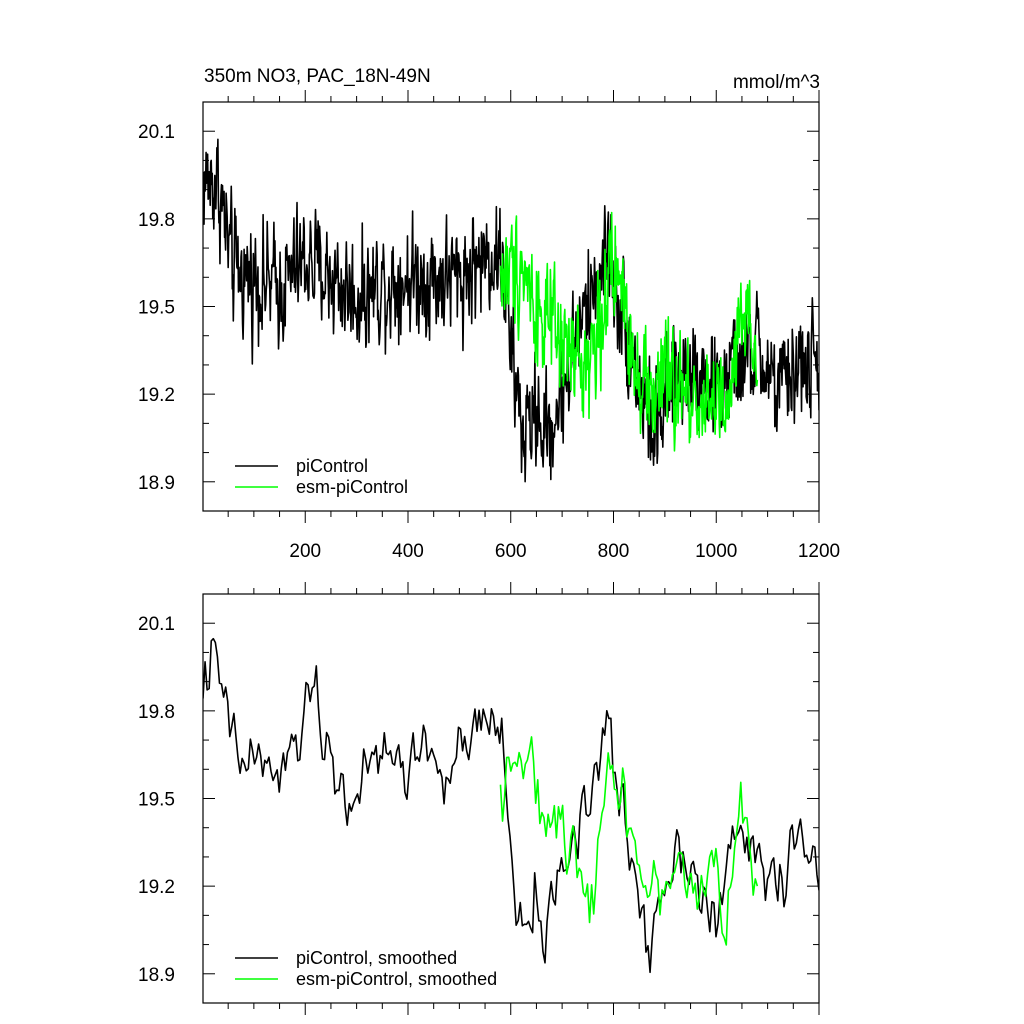 The width and height of the screenshot is (1024, 1024). I want to click on series-line-esm-picontrol, so click(629, 331).